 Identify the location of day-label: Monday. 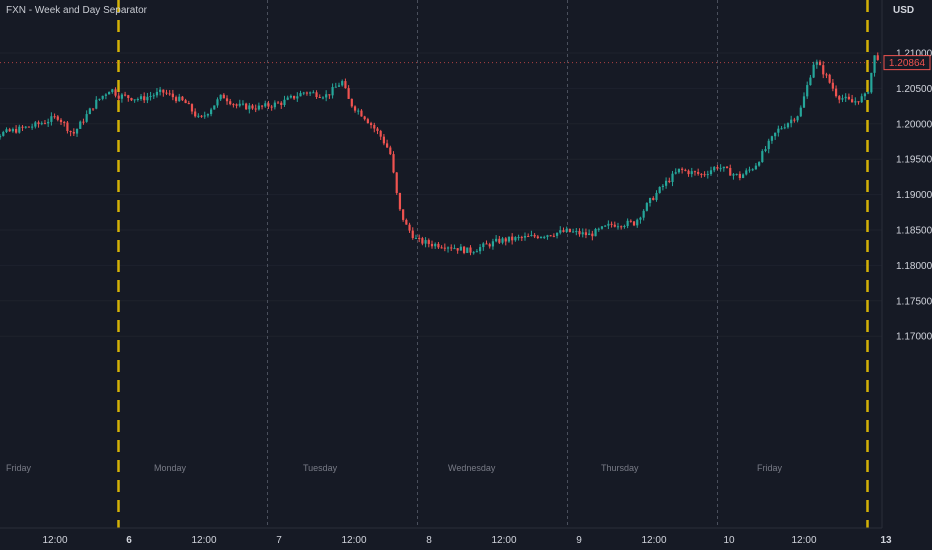
(170, 468).